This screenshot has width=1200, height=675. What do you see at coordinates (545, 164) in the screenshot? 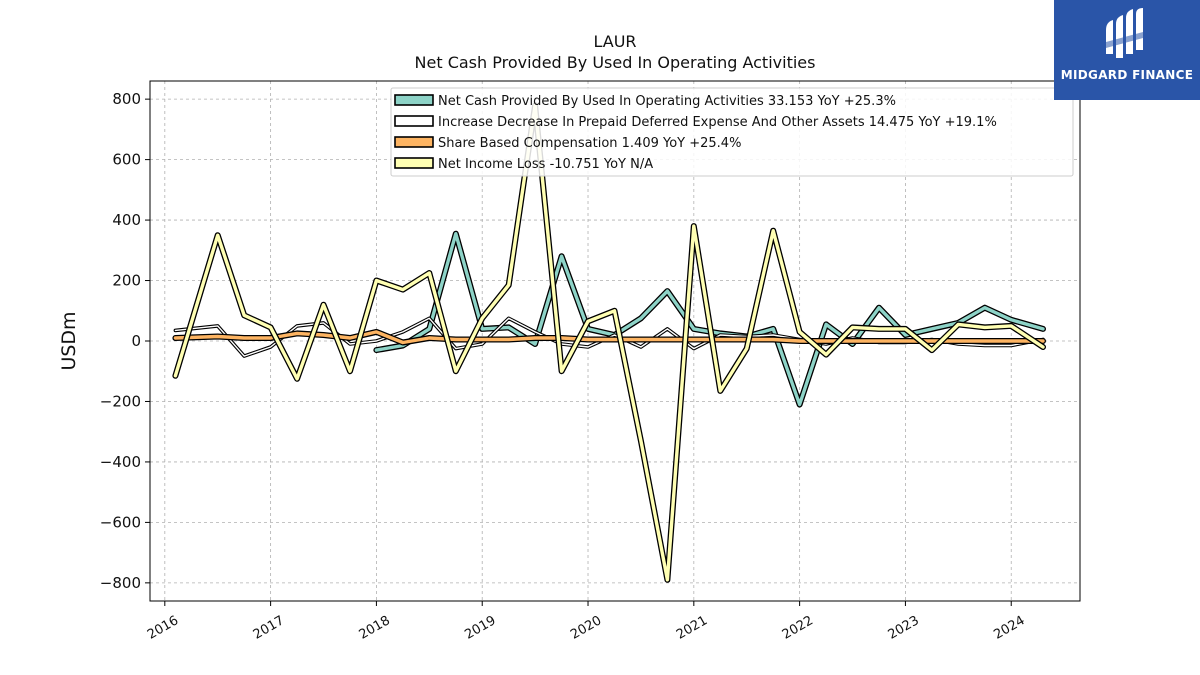
I see `legend-label: Net Income Loss -10.751 YoY N/A` at bounding box center [545, 164].